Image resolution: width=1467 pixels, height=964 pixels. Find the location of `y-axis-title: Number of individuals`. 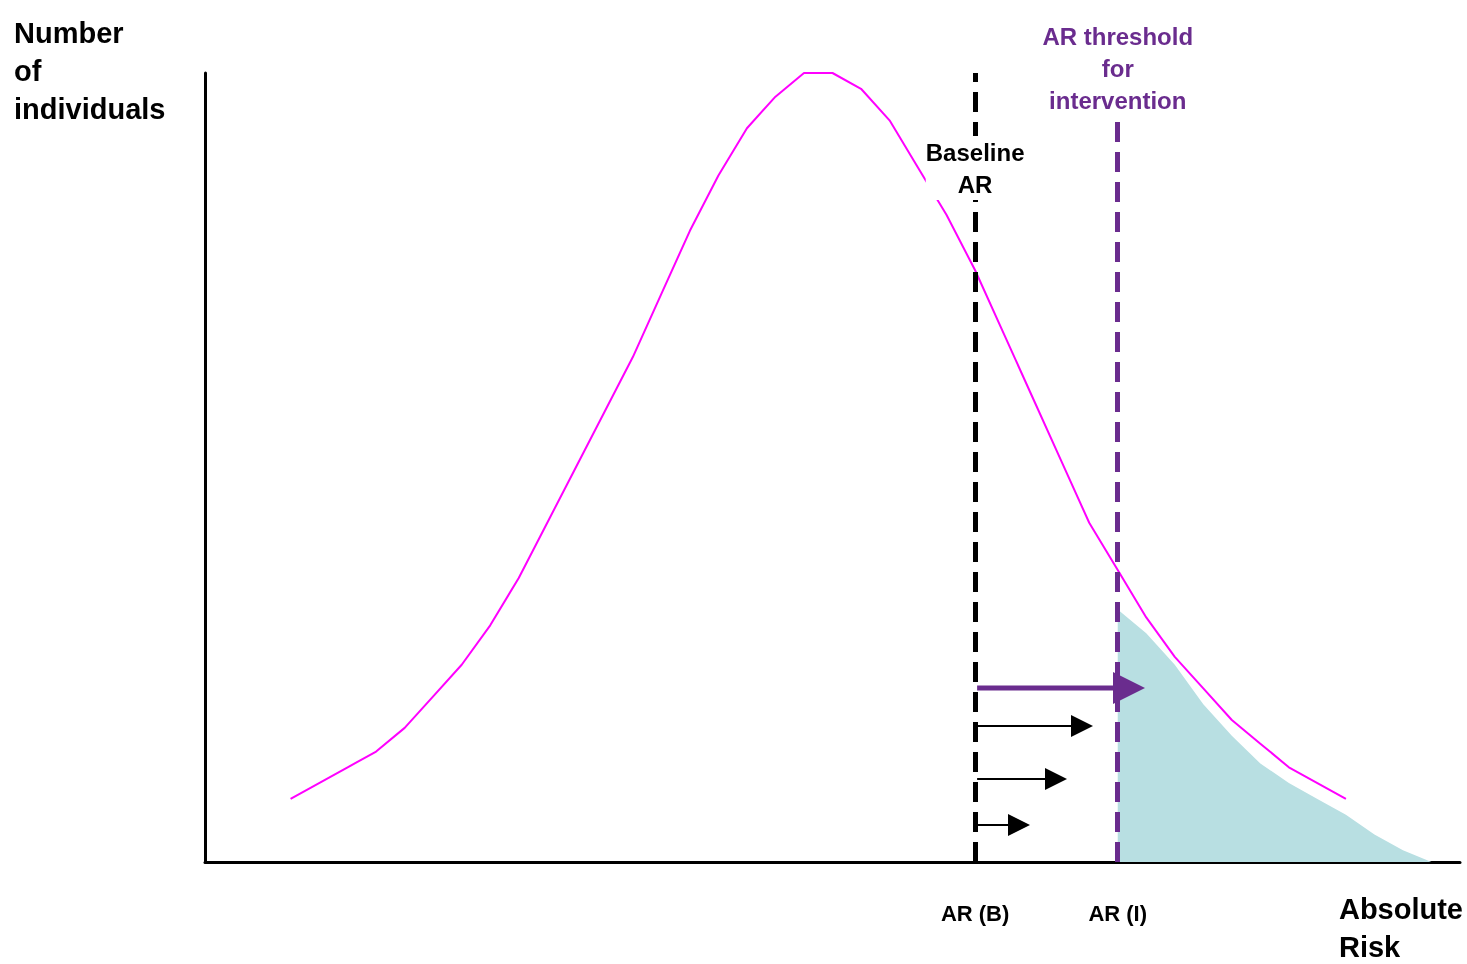

y-axis-title: Number of individuals is located at coordinates (90, 71).